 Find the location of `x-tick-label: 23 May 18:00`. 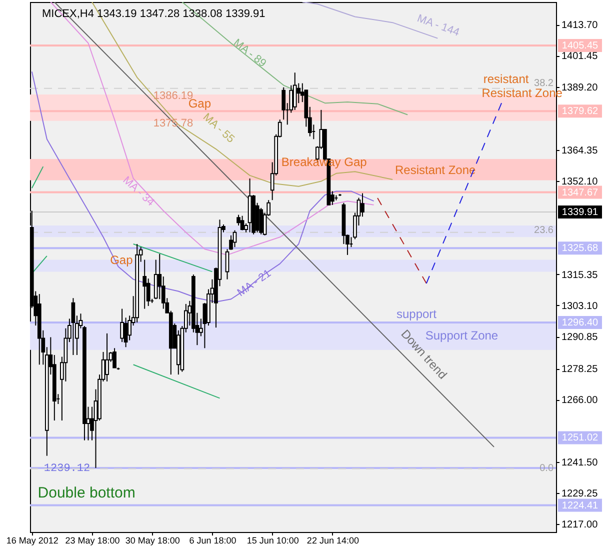

x-tick-label: 23 May 18:00 is located at coordinates (92, 541).